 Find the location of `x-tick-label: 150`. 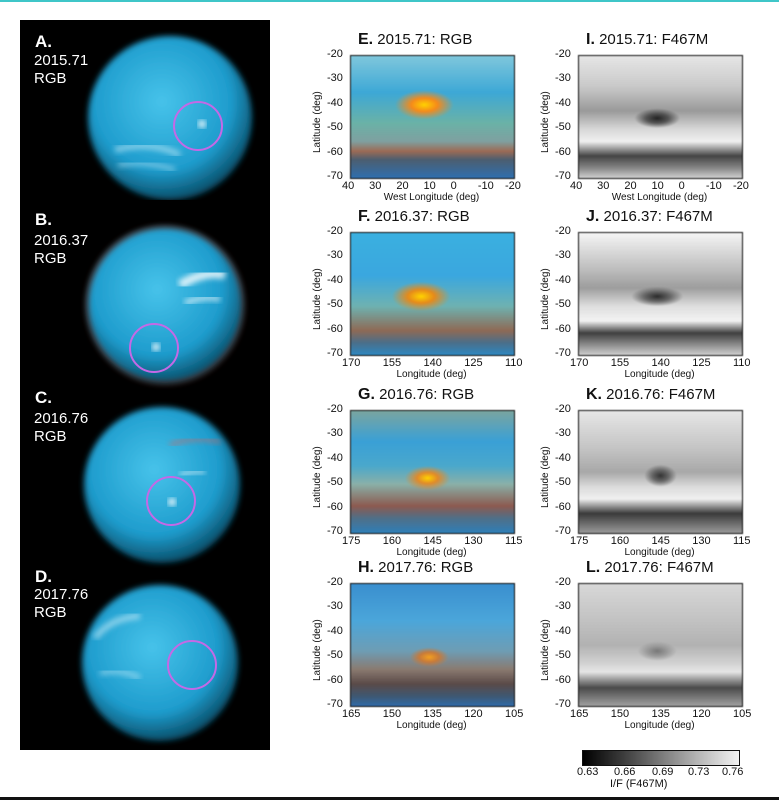

x-tick-label: 150 is located at coordinates (620, 714).